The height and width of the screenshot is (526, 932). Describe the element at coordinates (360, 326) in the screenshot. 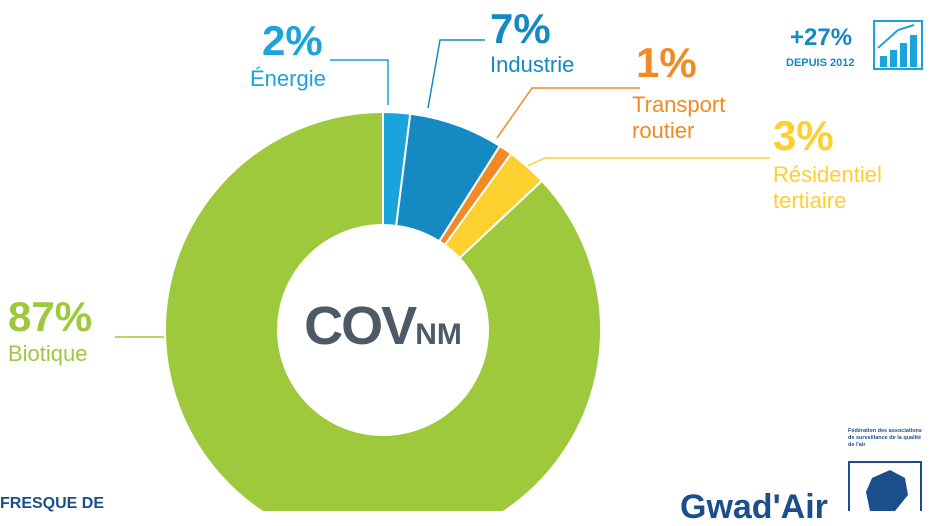

I see `center-main: COV` at that location.